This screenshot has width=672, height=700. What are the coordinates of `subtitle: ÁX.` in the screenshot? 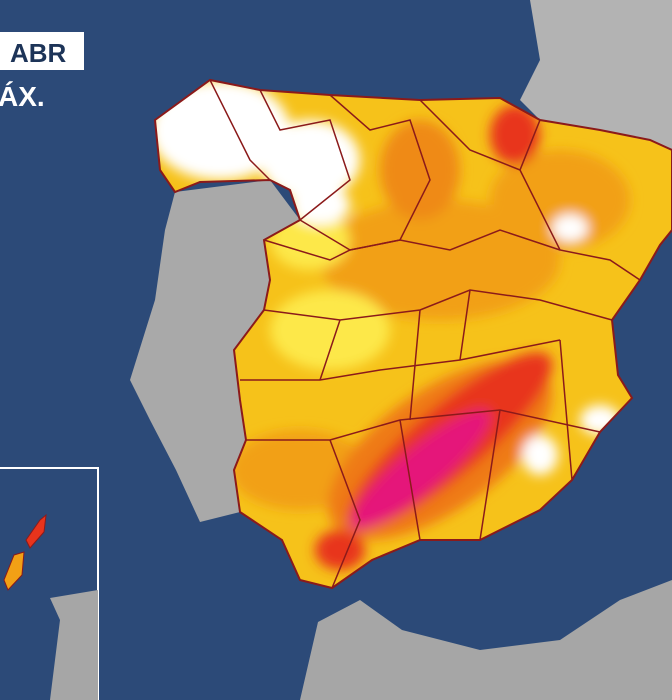 It's located at (22, 96).